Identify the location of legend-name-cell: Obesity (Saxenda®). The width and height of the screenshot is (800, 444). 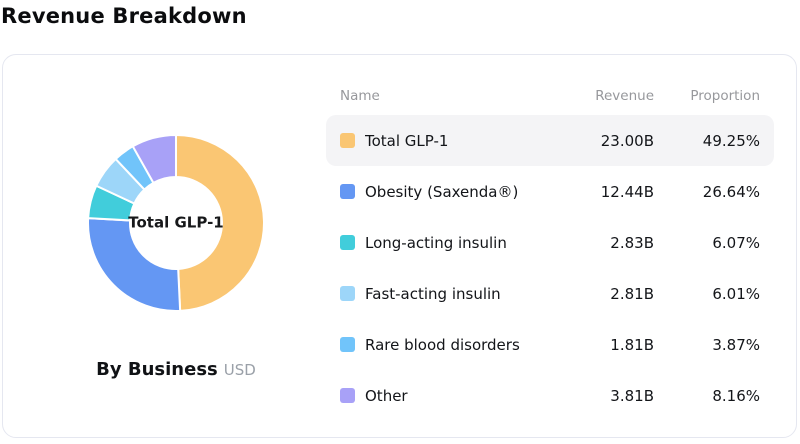
(447, 192).